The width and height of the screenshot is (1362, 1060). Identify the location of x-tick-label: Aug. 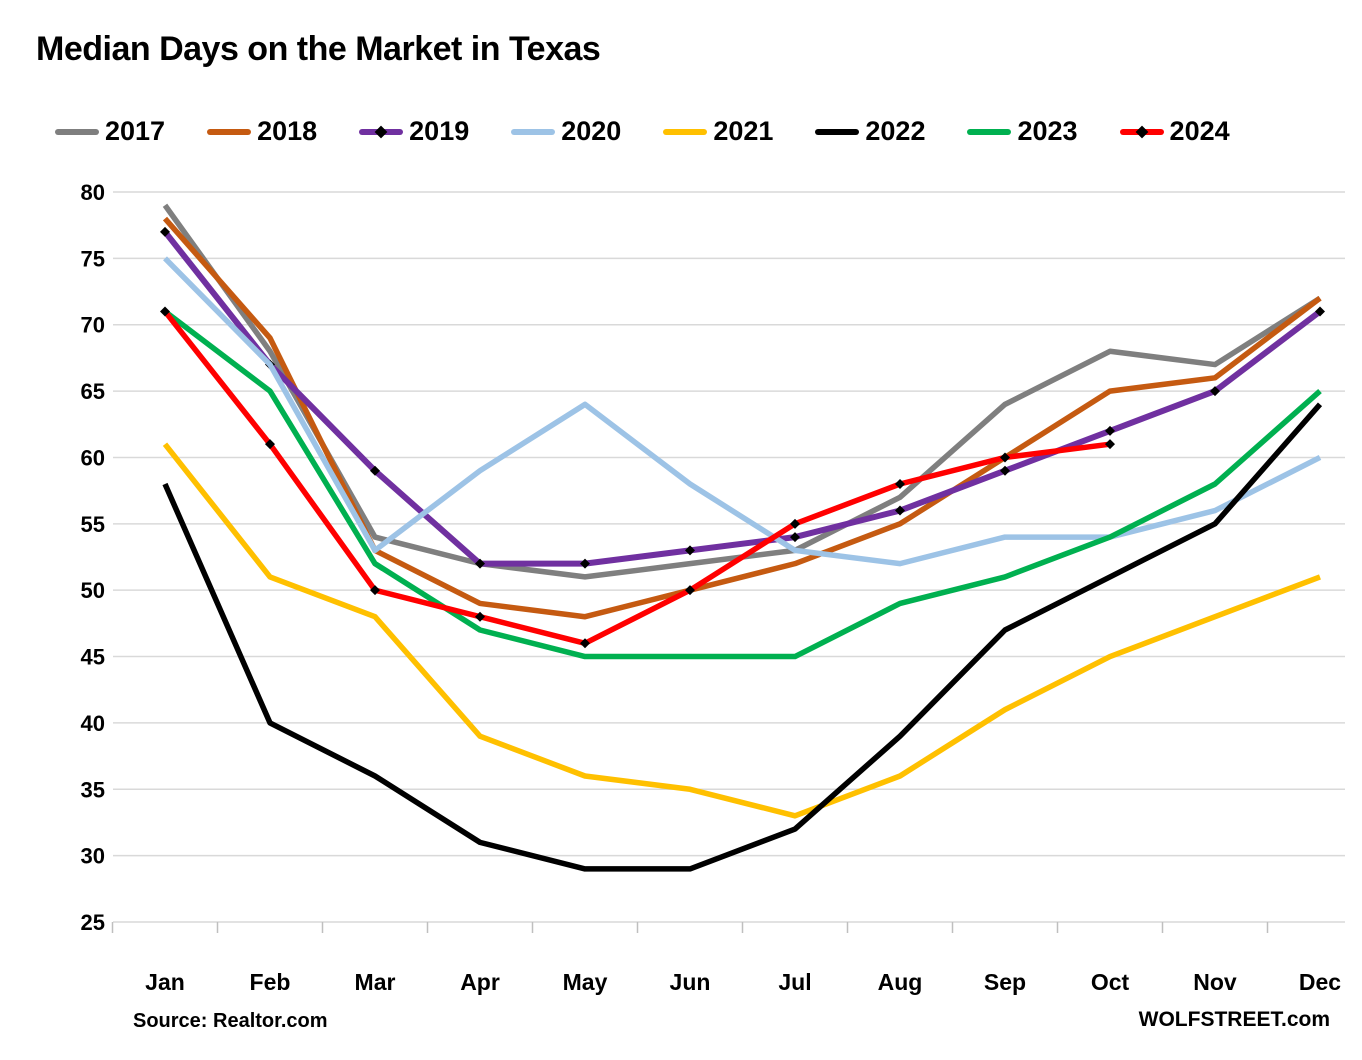
(900, 982).